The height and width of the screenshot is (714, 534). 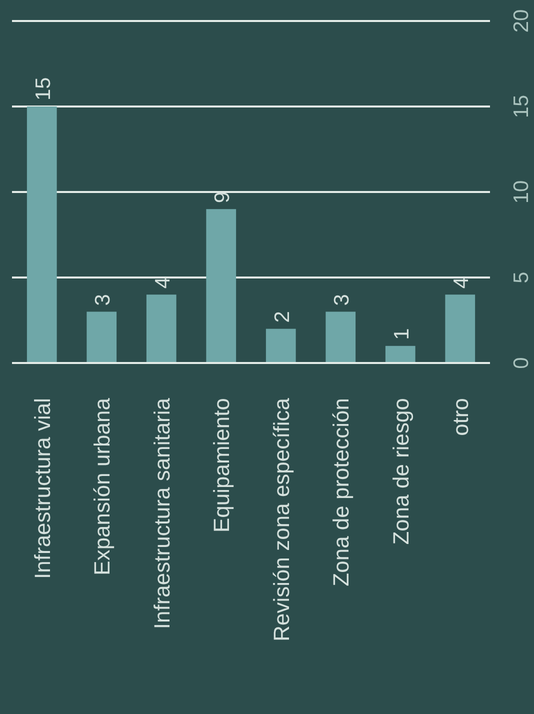 What do you see at coordinates (521, 106) in the screenshot?
I see `y-tick-label: 15` at bounding box center [521, 106].